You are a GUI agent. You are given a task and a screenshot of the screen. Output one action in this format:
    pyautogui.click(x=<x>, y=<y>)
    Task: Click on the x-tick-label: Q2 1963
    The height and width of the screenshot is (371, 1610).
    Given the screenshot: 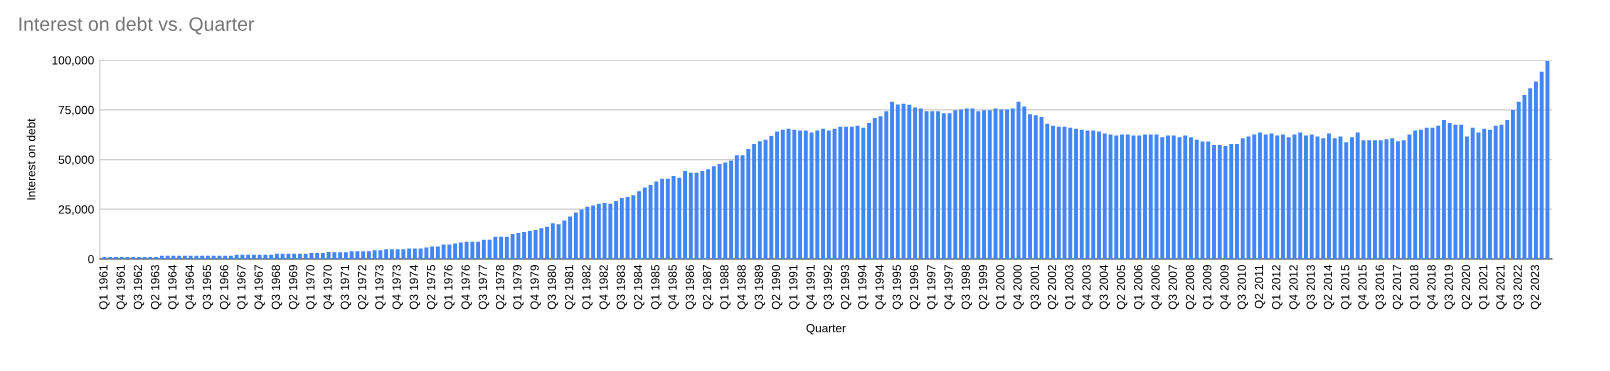 What is the action you would take?
    pyautogui.click(x=156, y=287)
    